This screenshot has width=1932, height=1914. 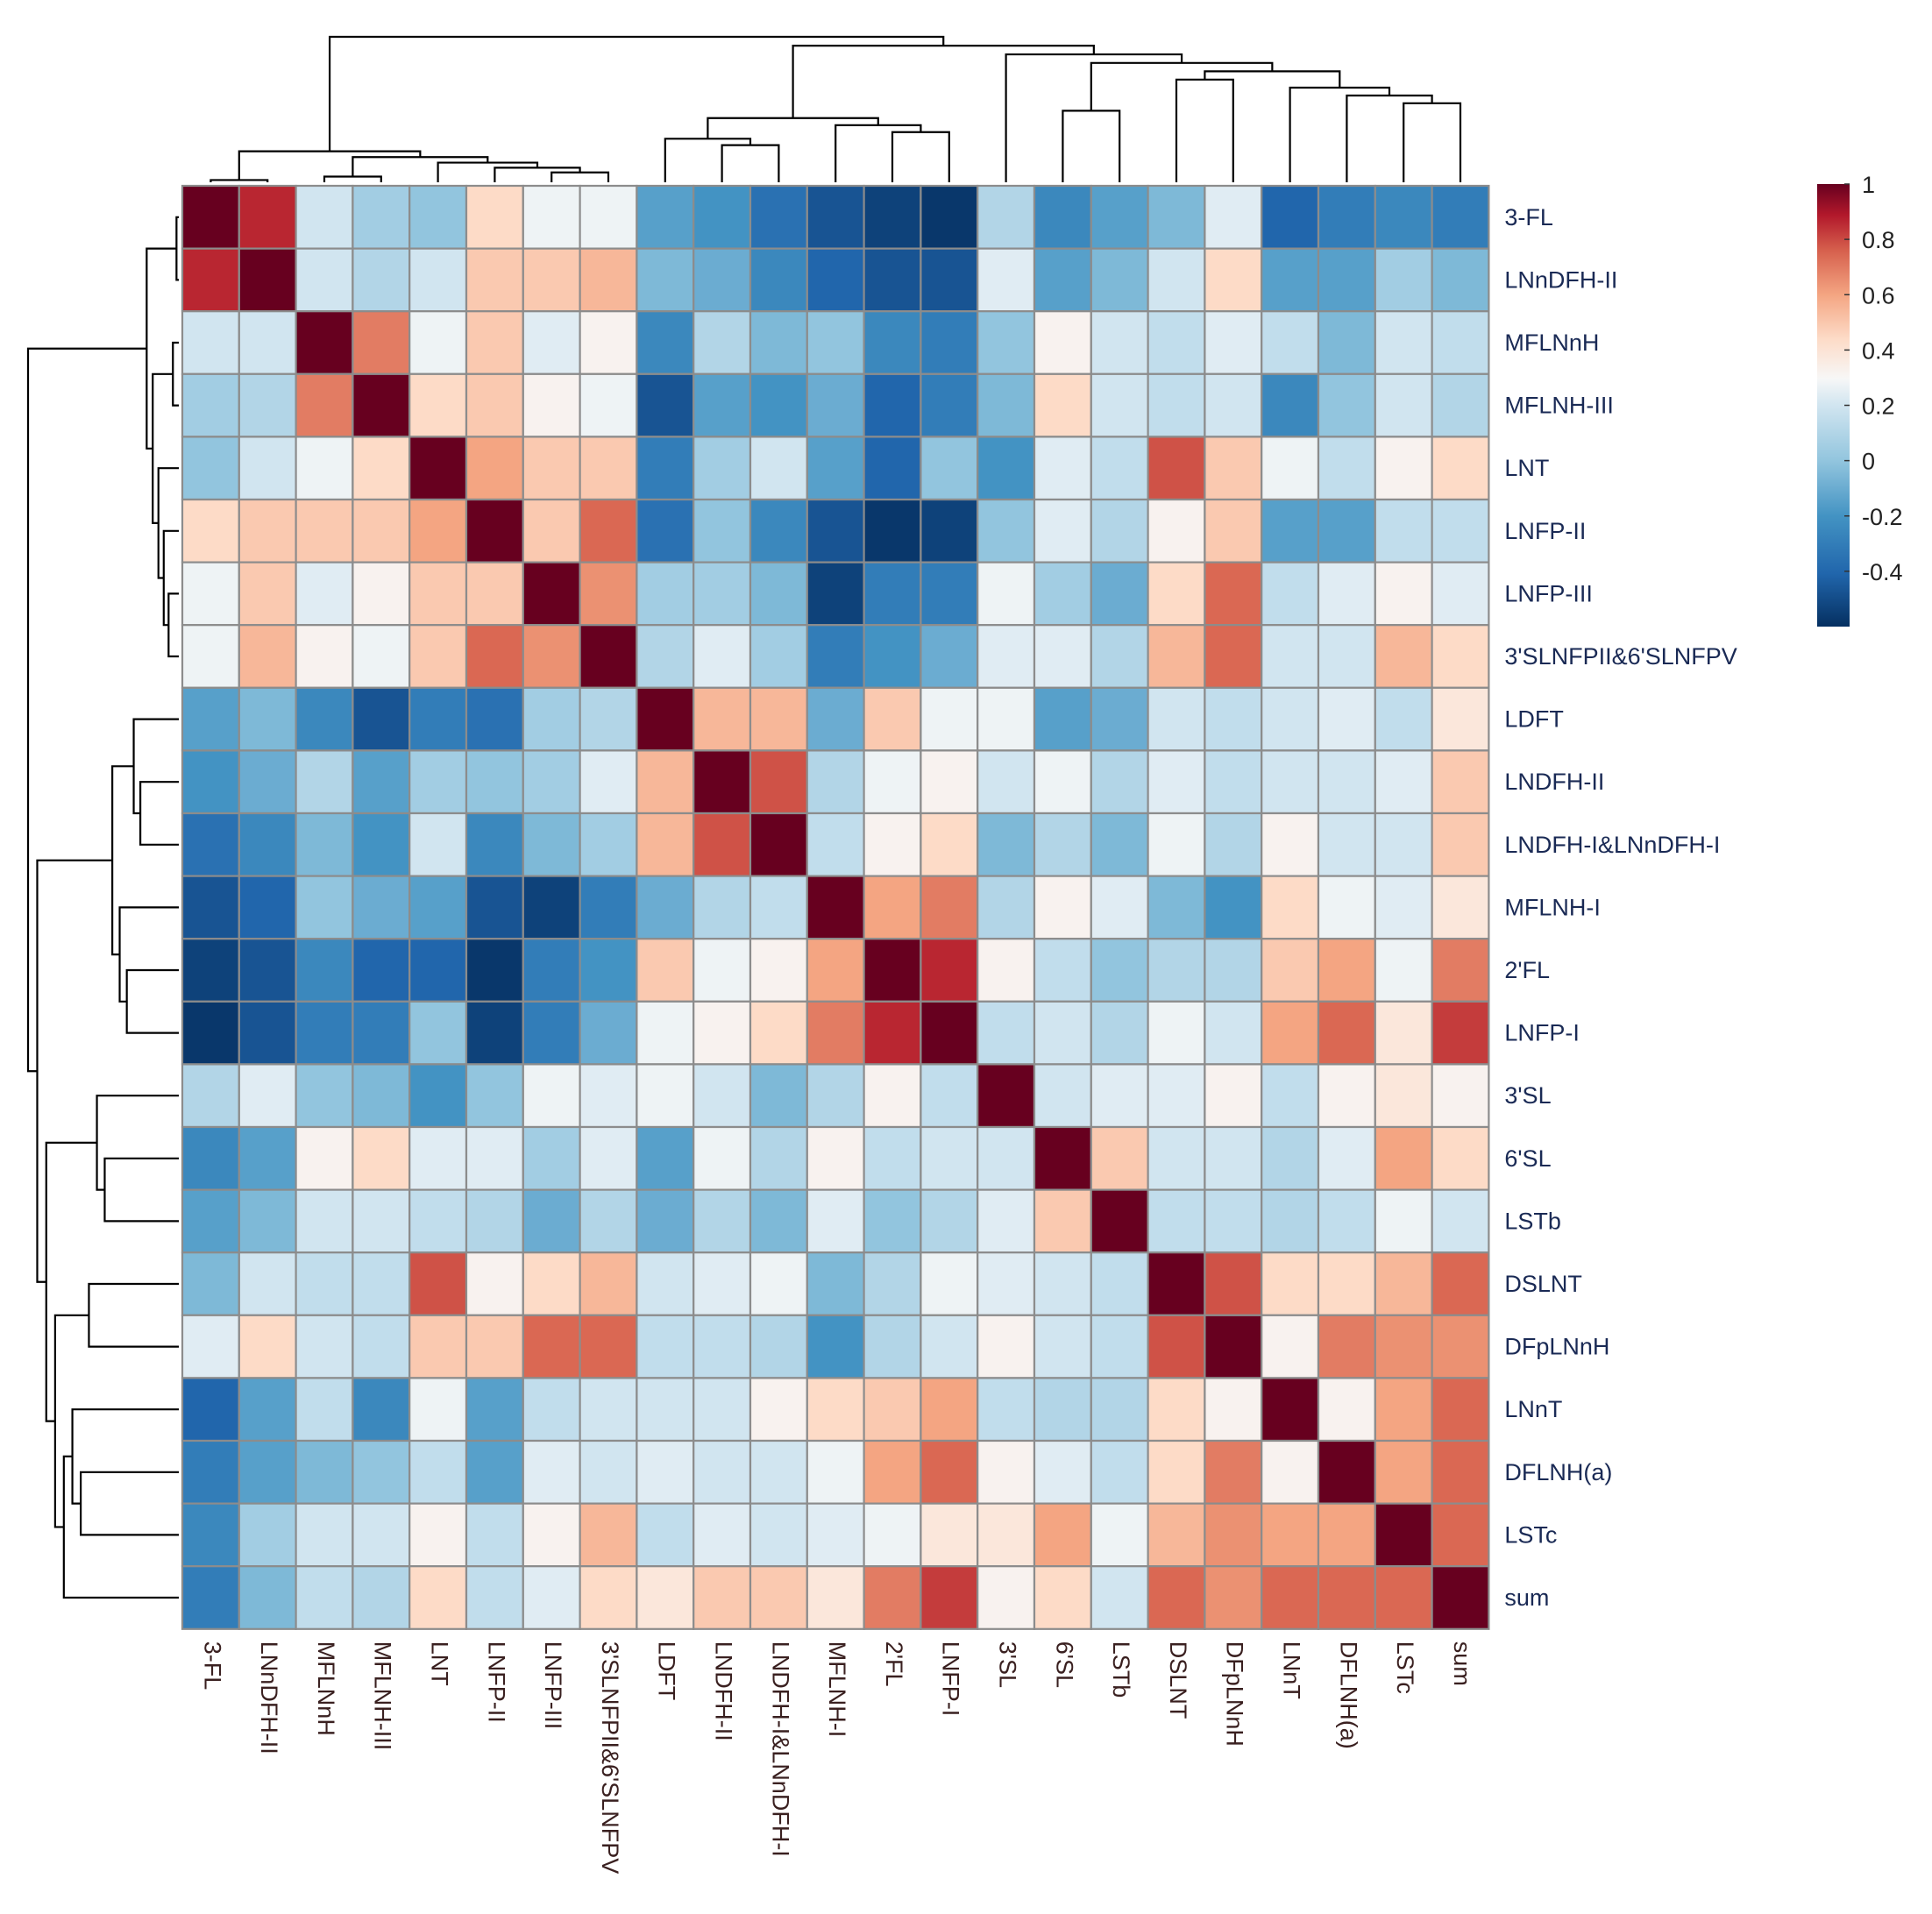 I want to click on heatmap-cell-3-fl-x-mflnnh, so click(x=324, y=217).